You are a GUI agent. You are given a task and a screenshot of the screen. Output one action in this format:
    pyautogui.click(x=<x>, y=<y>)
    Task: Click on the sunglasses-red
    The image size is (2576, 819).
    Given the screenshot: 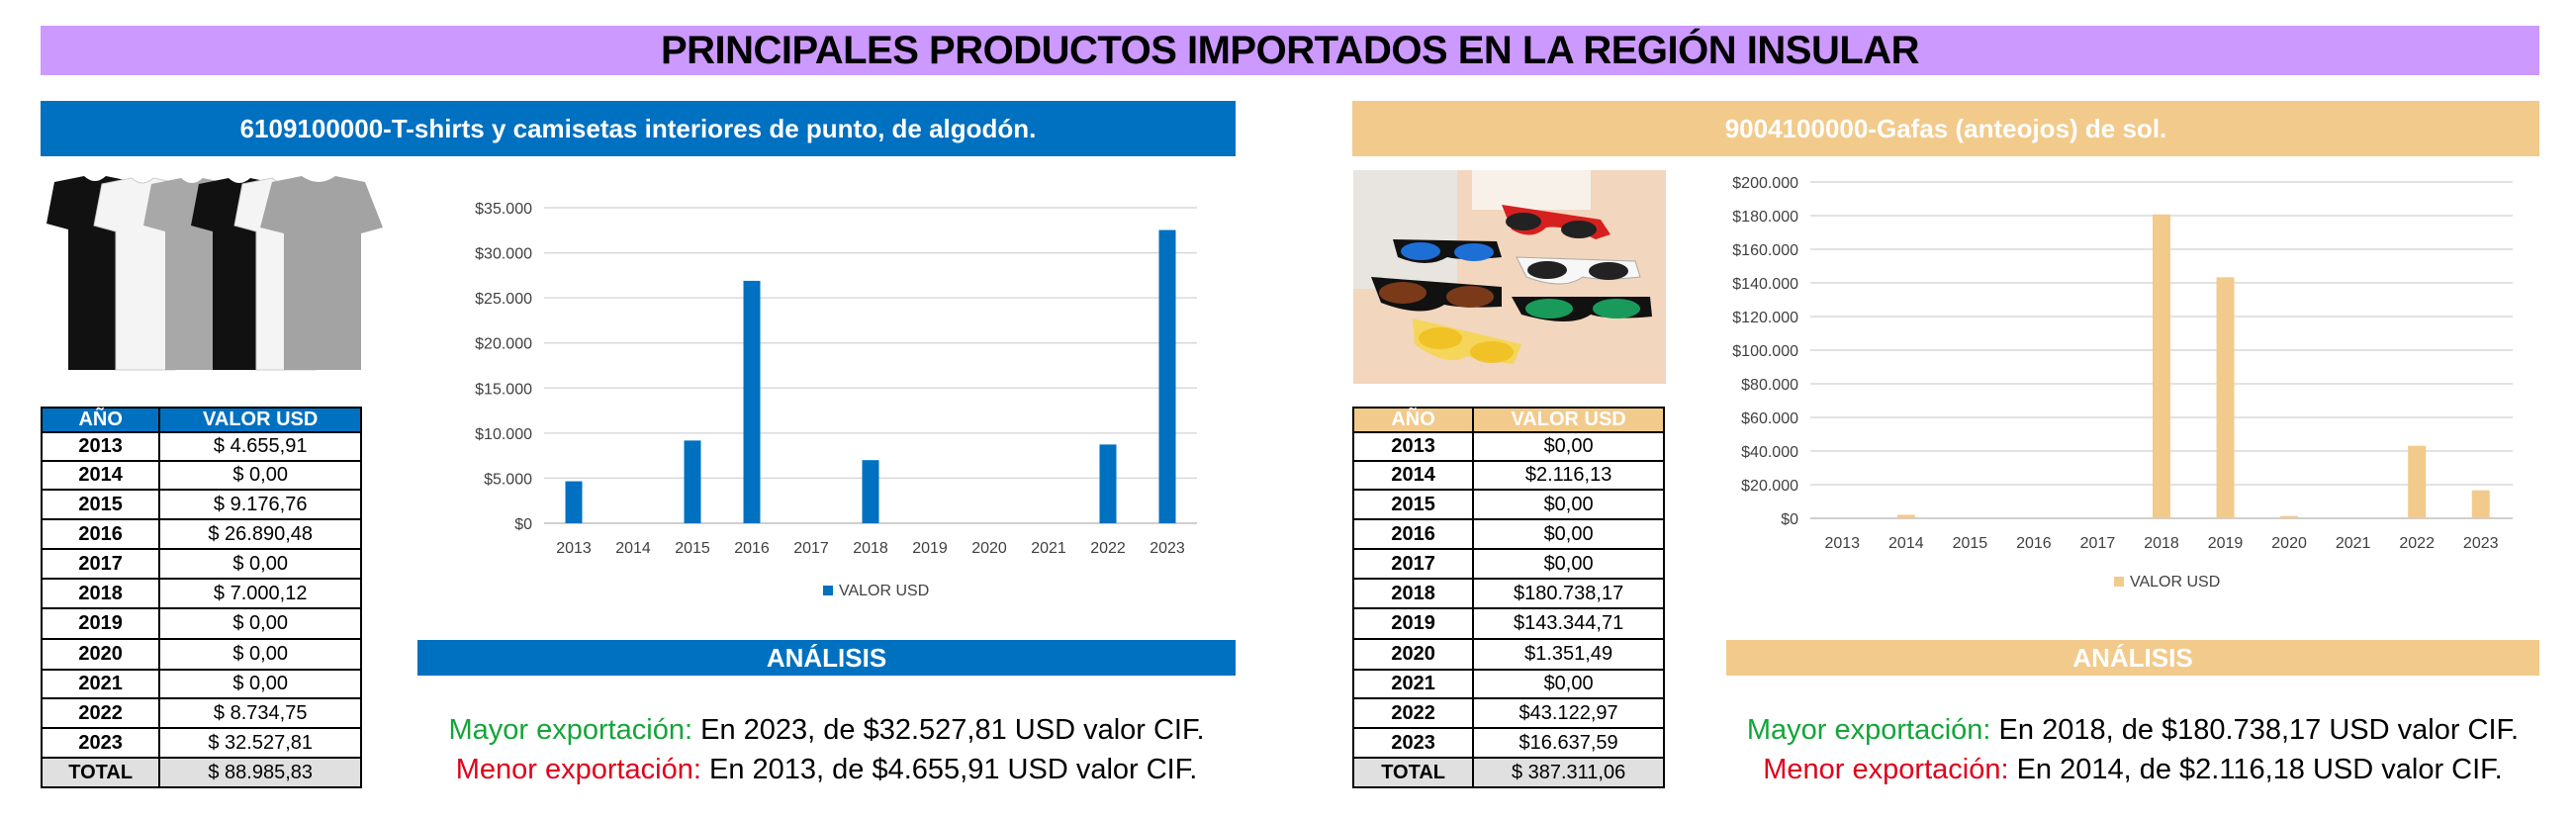 What is the action you would take?
    pyautogui.click(x=1556, y=222)
    